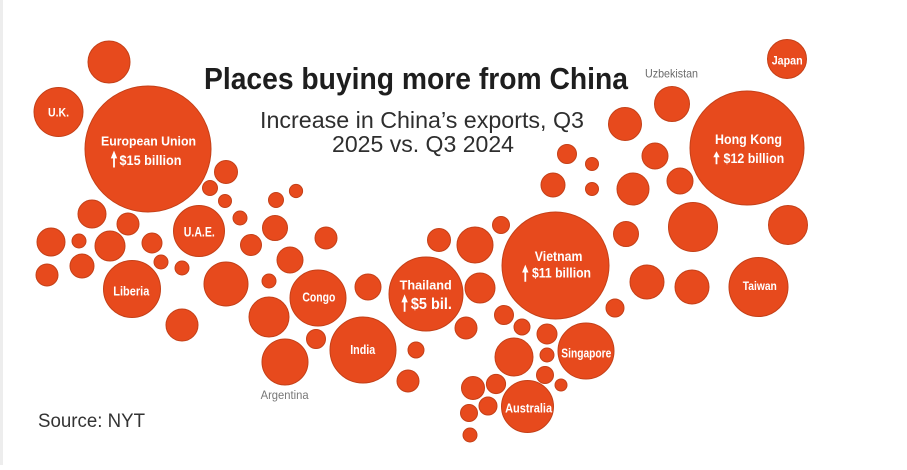 The image size is (907, 470). What do you see at coordinates (318, 297) in the screenshot?
I see `svg-text: Congo` at bounding box center [318, 297].